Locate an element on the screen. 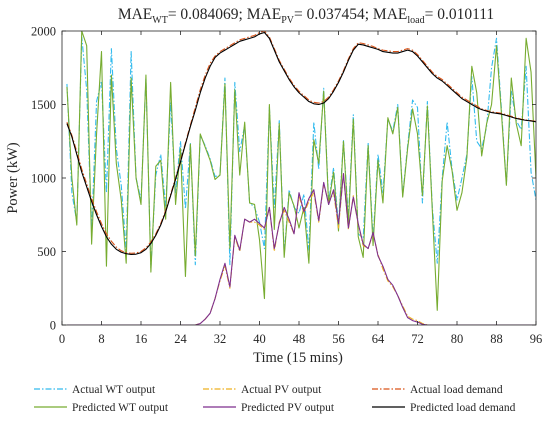 The height and width of the screenshot is (422, 550). title-part: MAE is located at coordinates (135, 14).